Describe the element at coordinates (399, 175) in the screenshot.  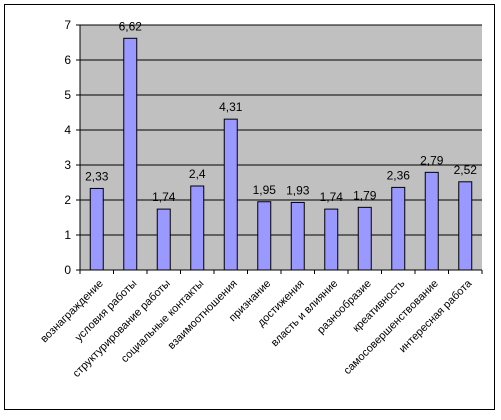
I see `data-label: 2,36` at that location.